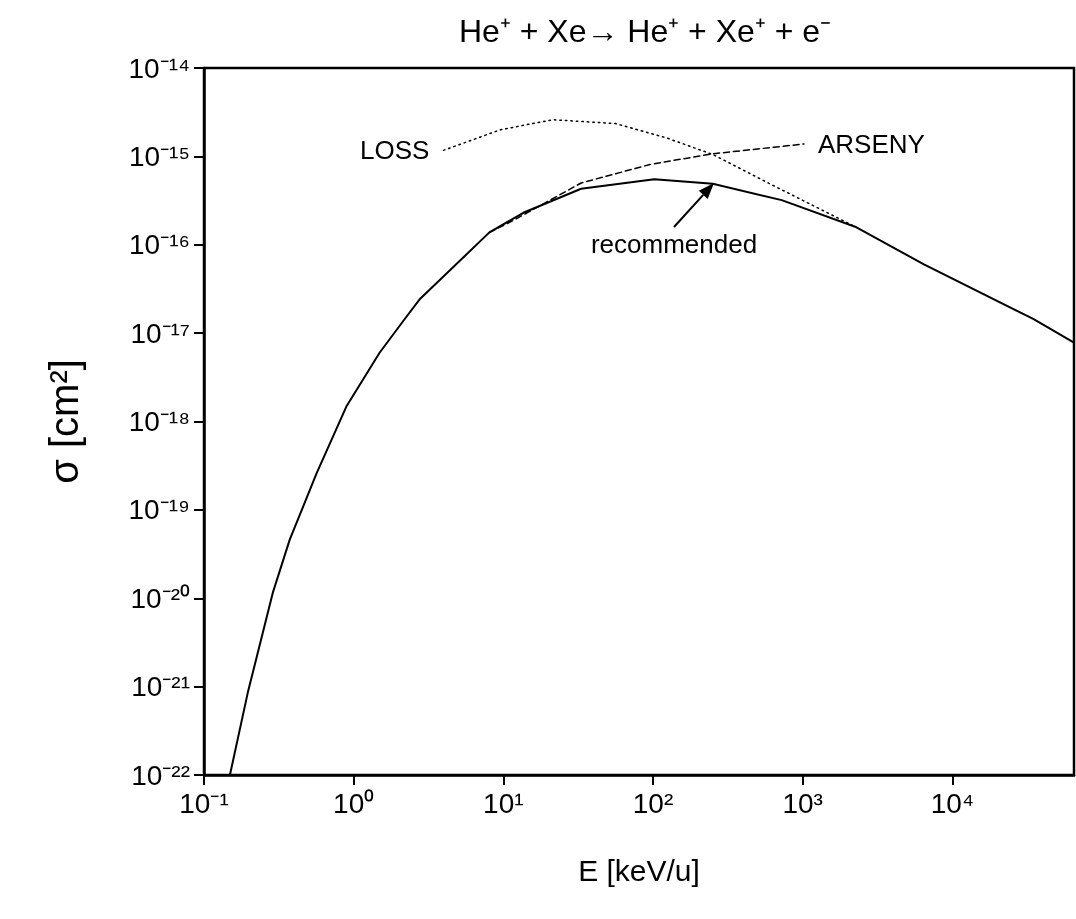 The image size is (1076, 919). What do you see at coordinates (645, 31) in the screenshot?
I see `chart-title: He⁺ + Xe→ He⁺ + Xe⁺ + e⁻` at bounding box center [645, 31].